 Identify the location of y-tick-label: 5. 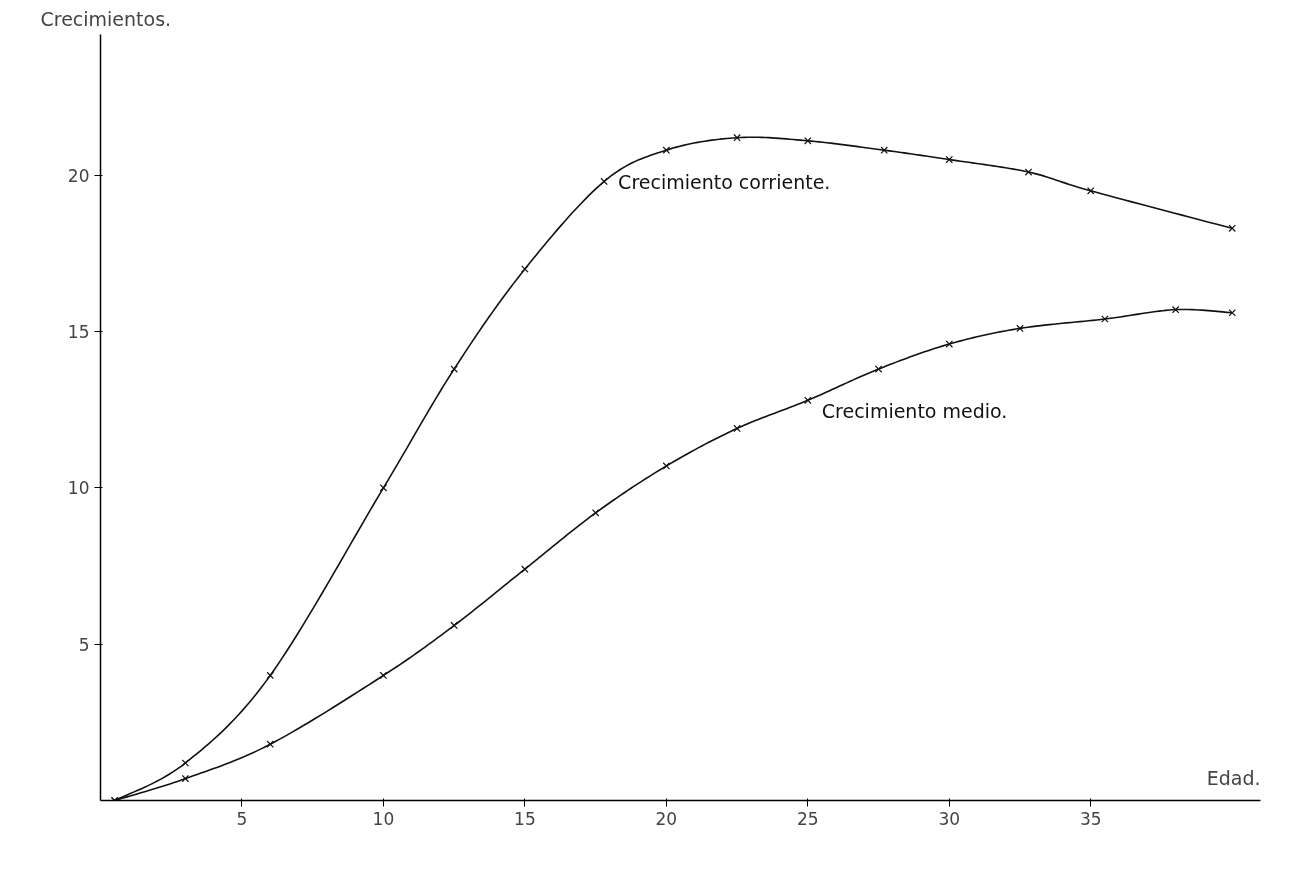
(84, 644).